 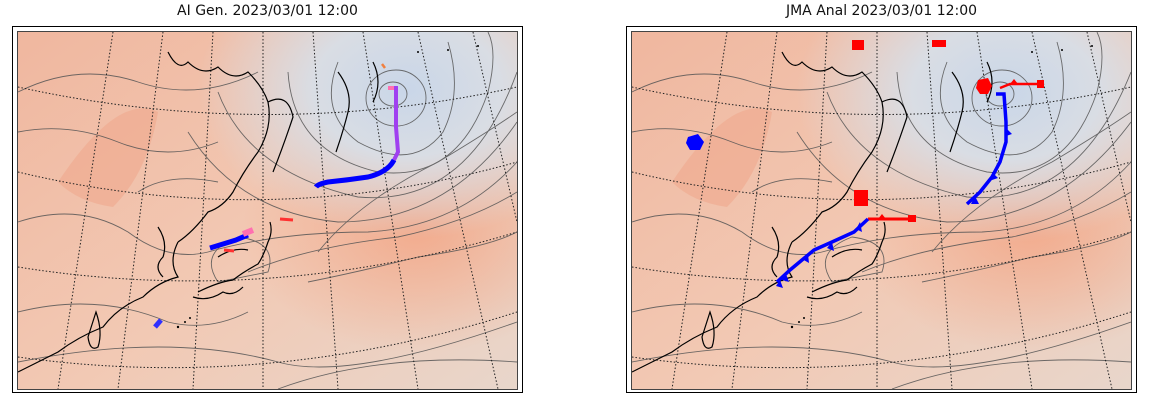 What do you see at coordinates (383, 66) in the screenshot?
I see `front-fragment` at bounding box center [383, 66].